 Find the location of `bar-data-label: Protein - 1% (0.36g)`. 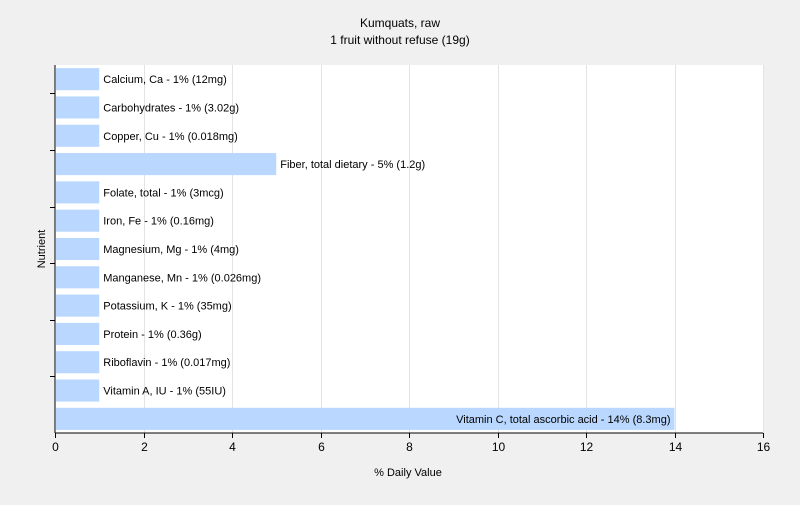

bar-data-label: Protein - 1% (0.36g) is located at coordinates (152, 335).